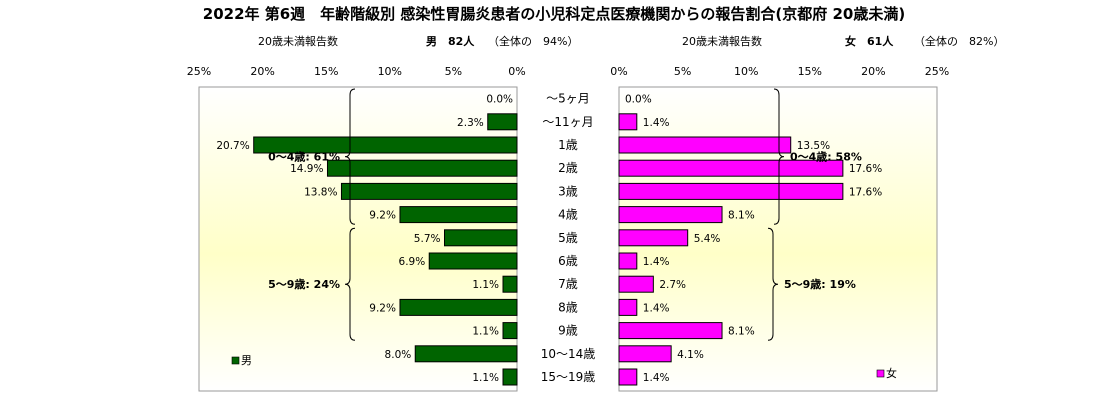  What do you see at coordinates (820, 284) in the screenshot?
I see `female-group-label: 5～9歳: 19%` at bounding box center [820, 284].